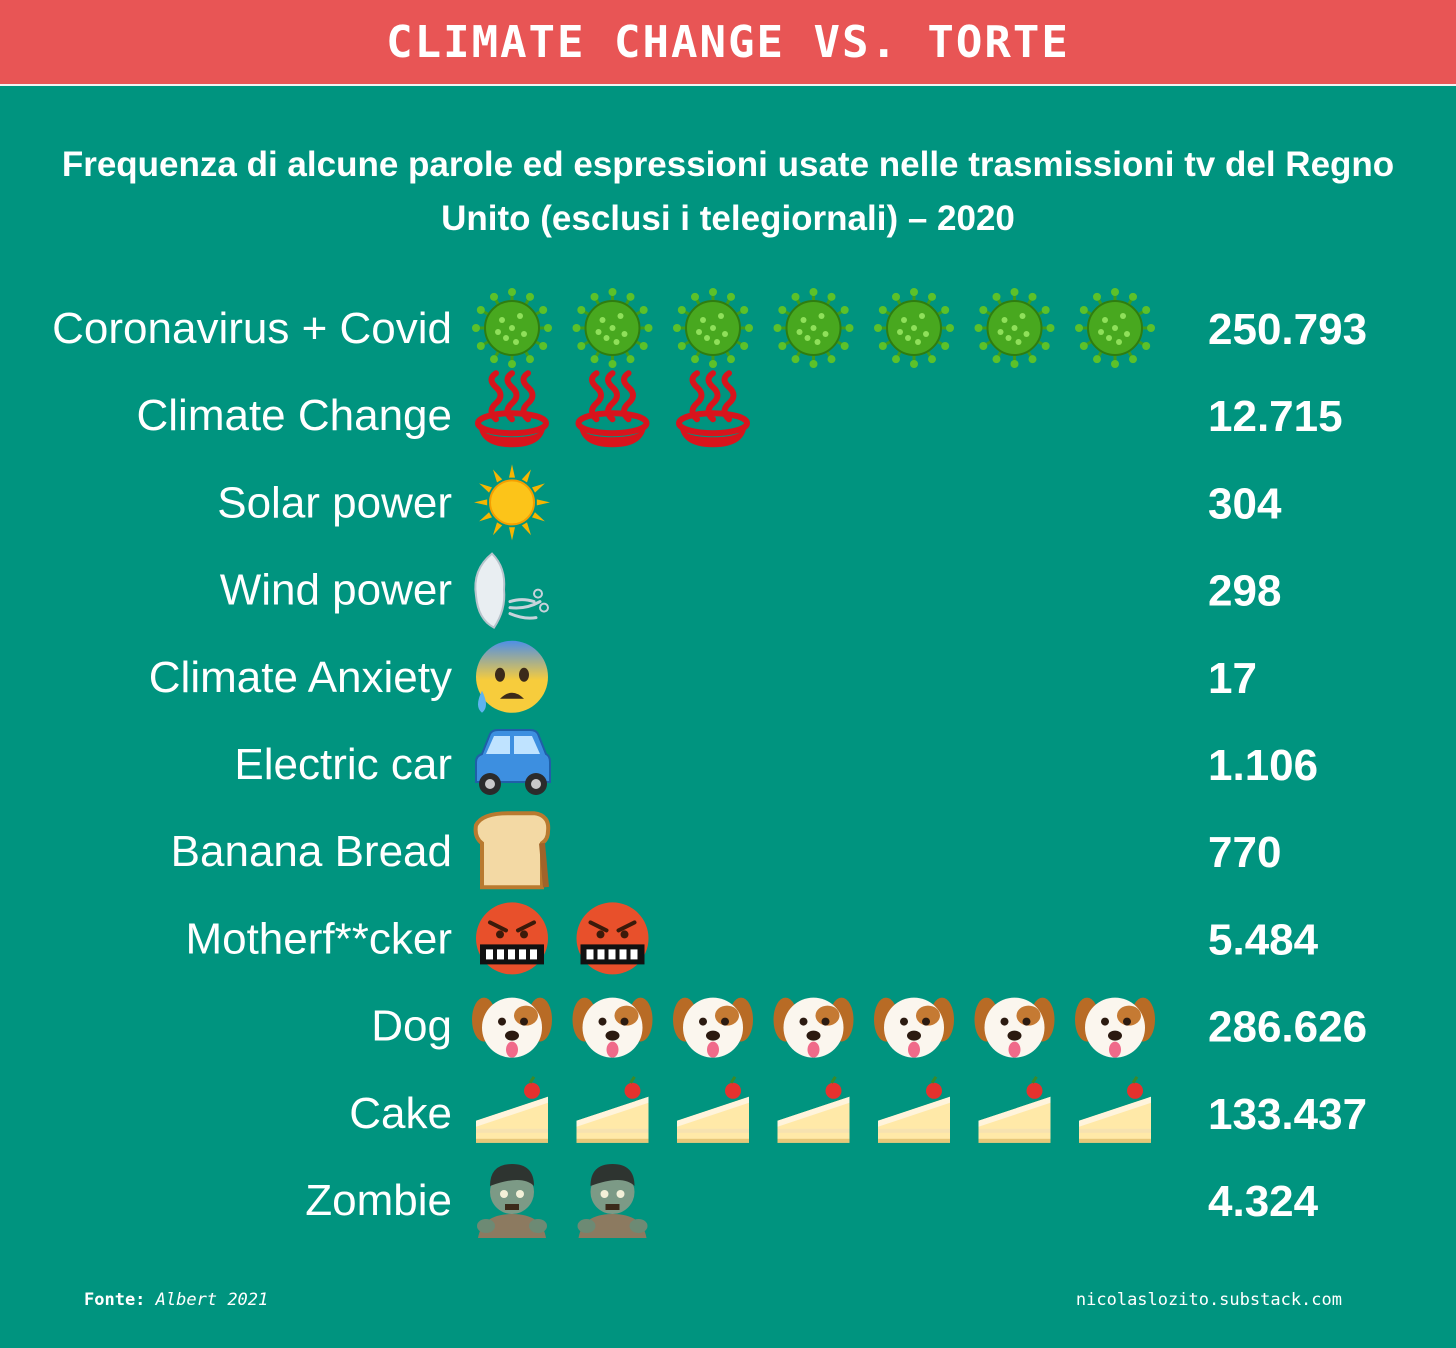 The width and height of the screenshot is (1456, 1348). What do you see at coordinates (1287, 1027) in the screenshot?
I see `row-value: 286.626` at bounding box center [1287, 1027].